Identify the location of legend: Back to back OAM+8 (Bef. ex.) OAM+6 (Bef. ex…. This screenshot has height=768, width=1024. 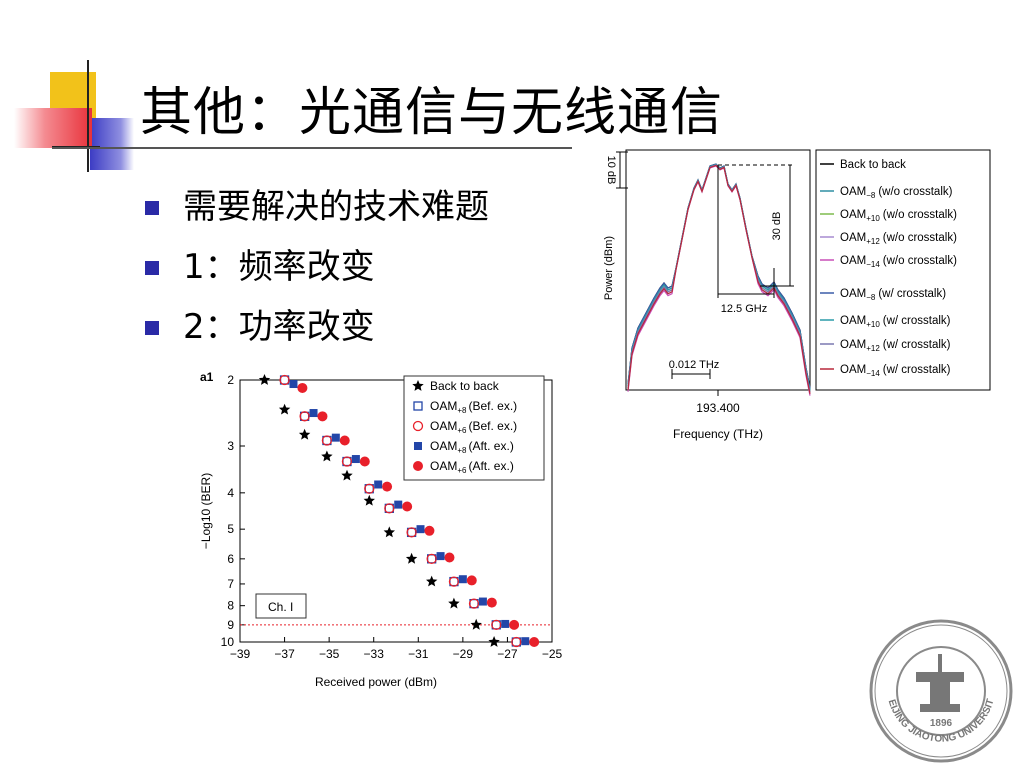
(474, 428).